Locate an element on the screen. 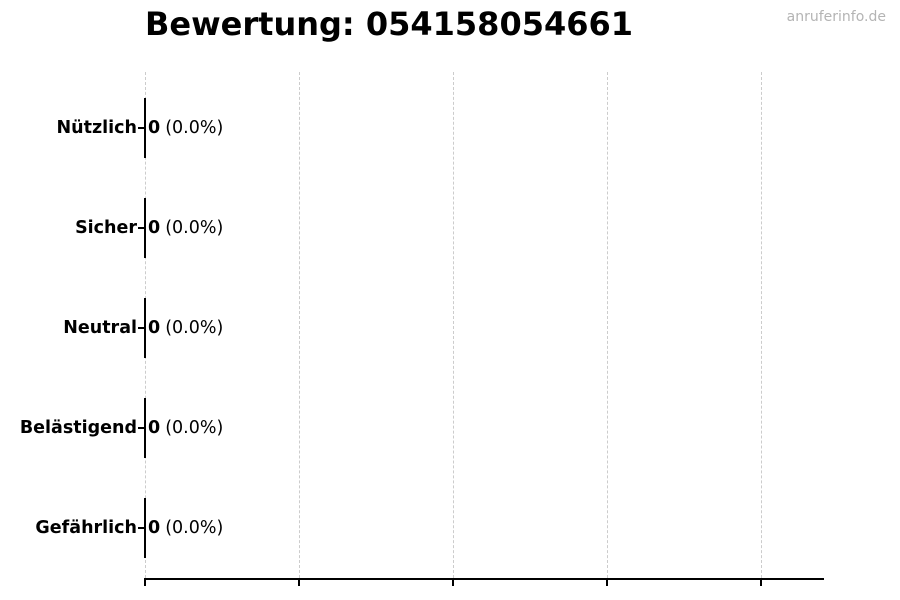  category-label: Sicher is located at coordinates (106, 227).